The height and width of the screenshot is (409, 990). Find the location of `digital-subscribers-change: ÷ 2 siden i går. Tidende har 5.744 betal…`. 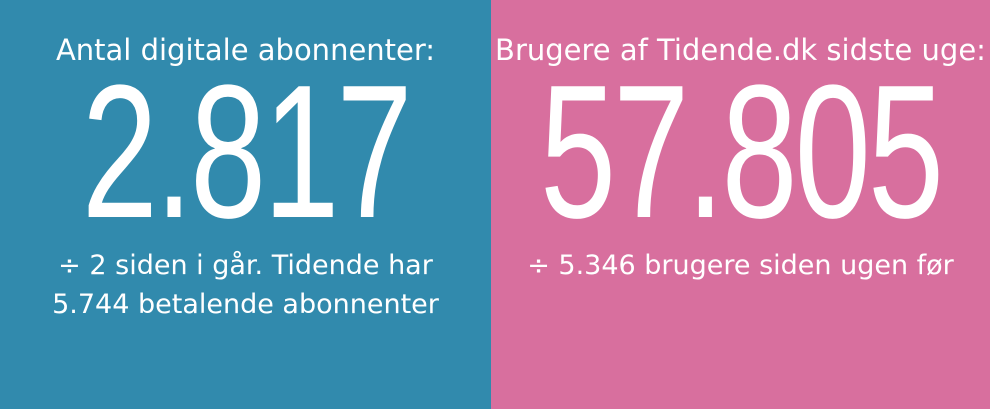

digital-subscribers-change: ÷ 2 siden i går. Tidende har 5.744 betal… is located at coordinates (245, 285).